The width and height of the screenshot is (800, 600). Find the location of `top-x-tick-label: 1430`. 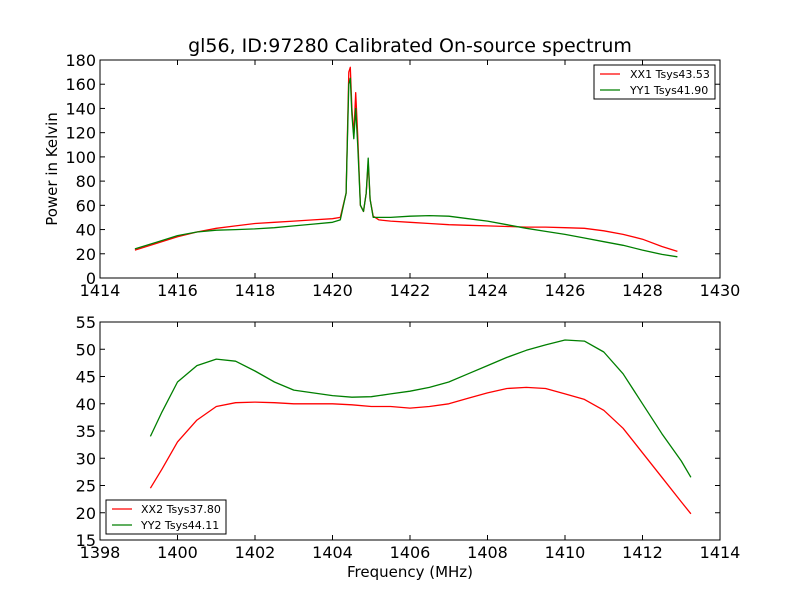

top-x-tick-label: 1430 is located at coordinates (720, 290).